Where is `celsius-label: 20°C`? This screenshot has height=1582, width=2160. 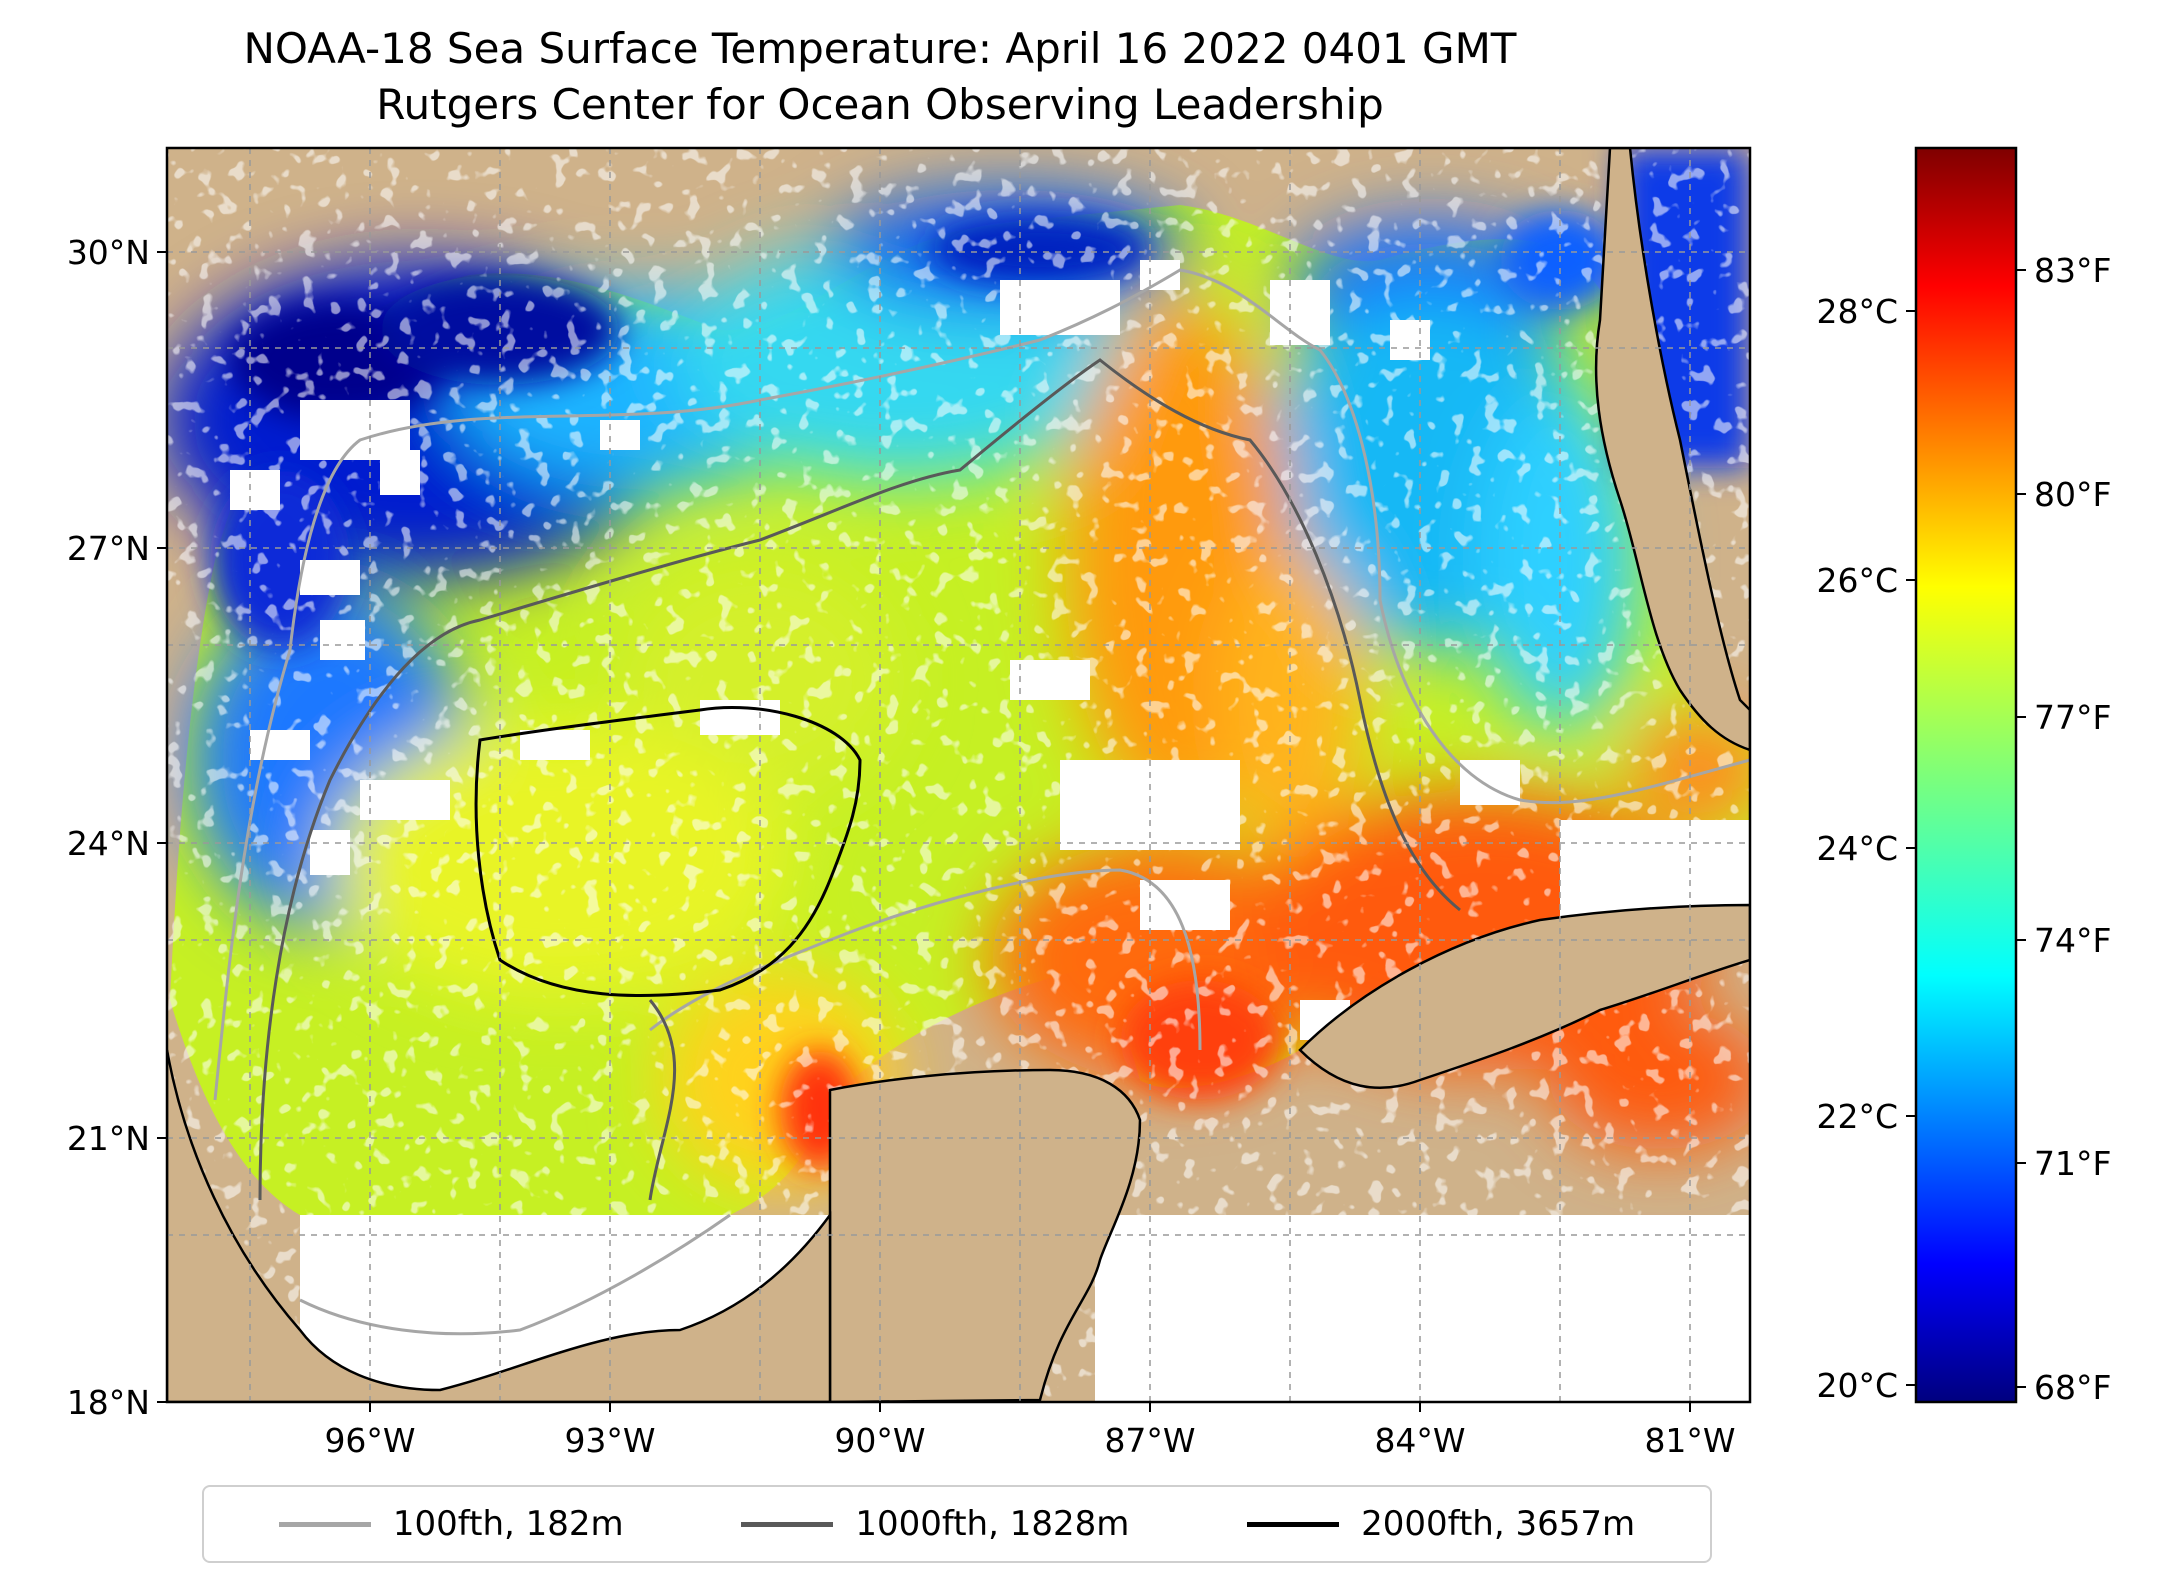 celsius-label: 20°C is located at coordinates (1857, 1385).